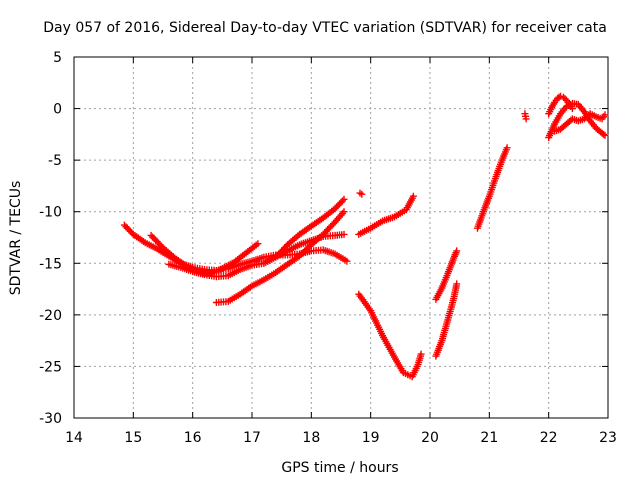  What do you see at coordinates (57, 58) in the screenshot?
I see `y-tick-label: 5` at bounding box center [57, 58].